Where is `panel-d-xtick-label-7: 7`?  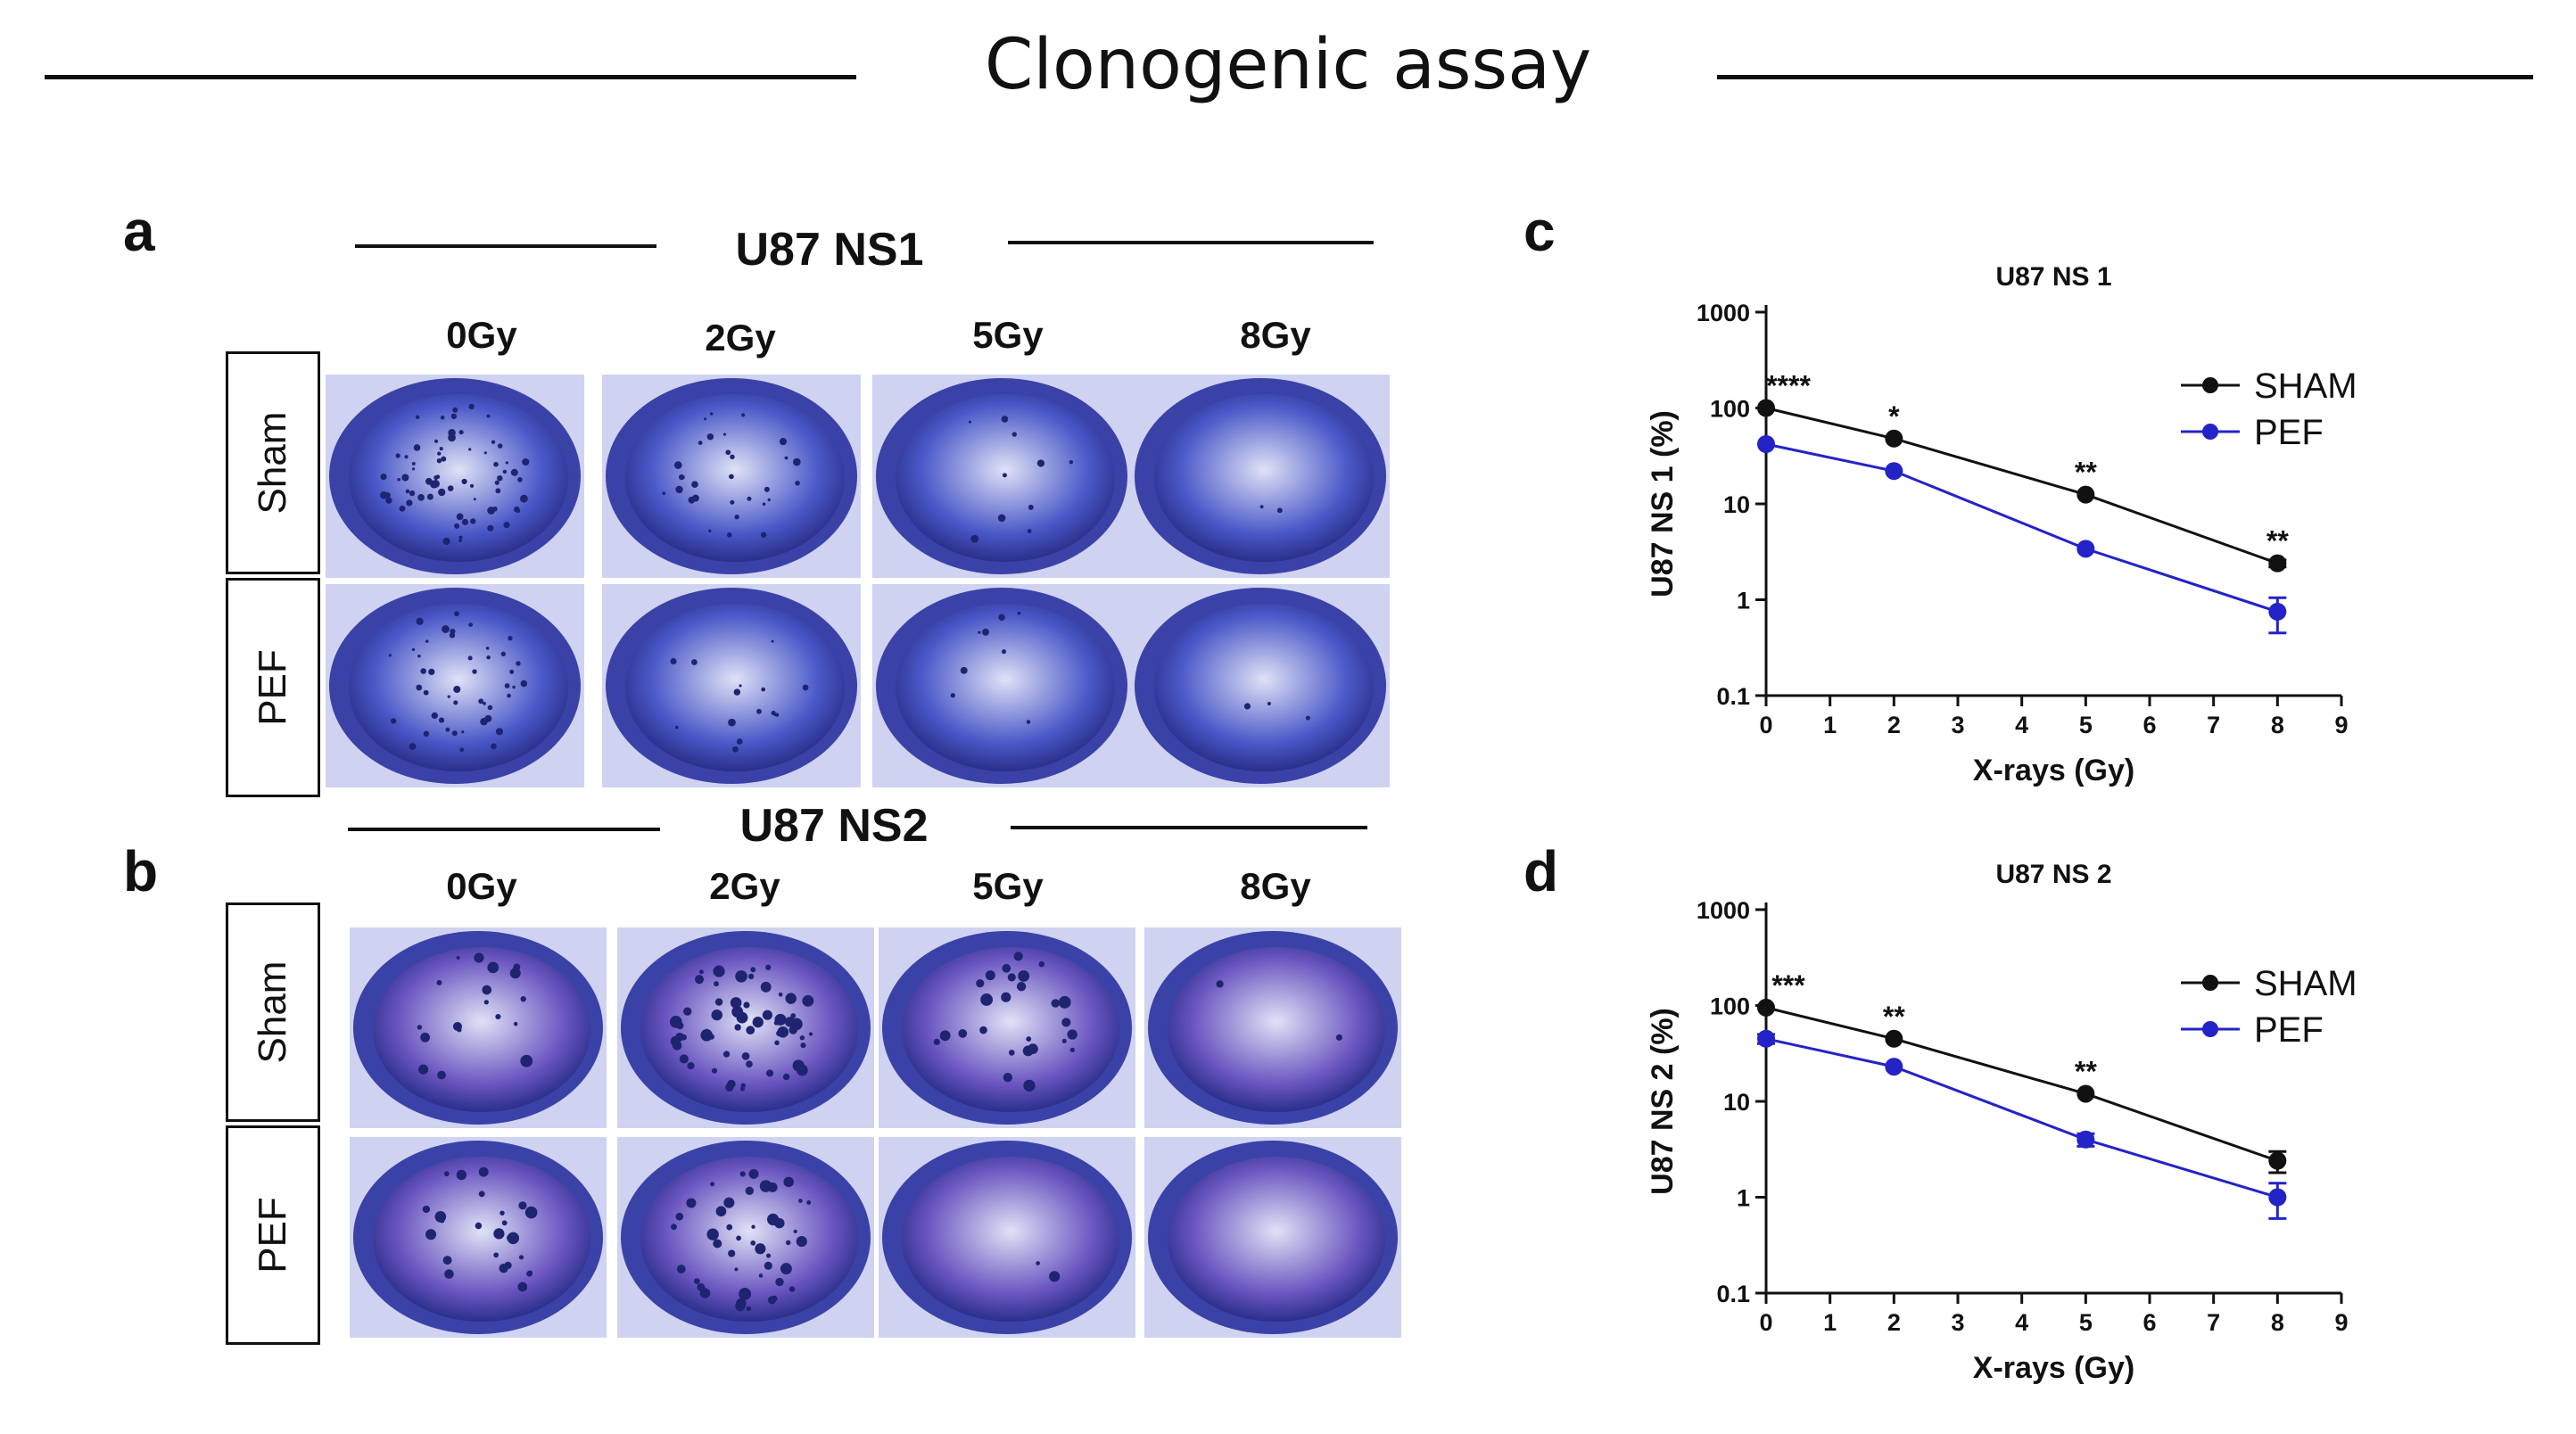 panel-d-xtick-label-7: 7 is located at coordinates (2214, 1322).